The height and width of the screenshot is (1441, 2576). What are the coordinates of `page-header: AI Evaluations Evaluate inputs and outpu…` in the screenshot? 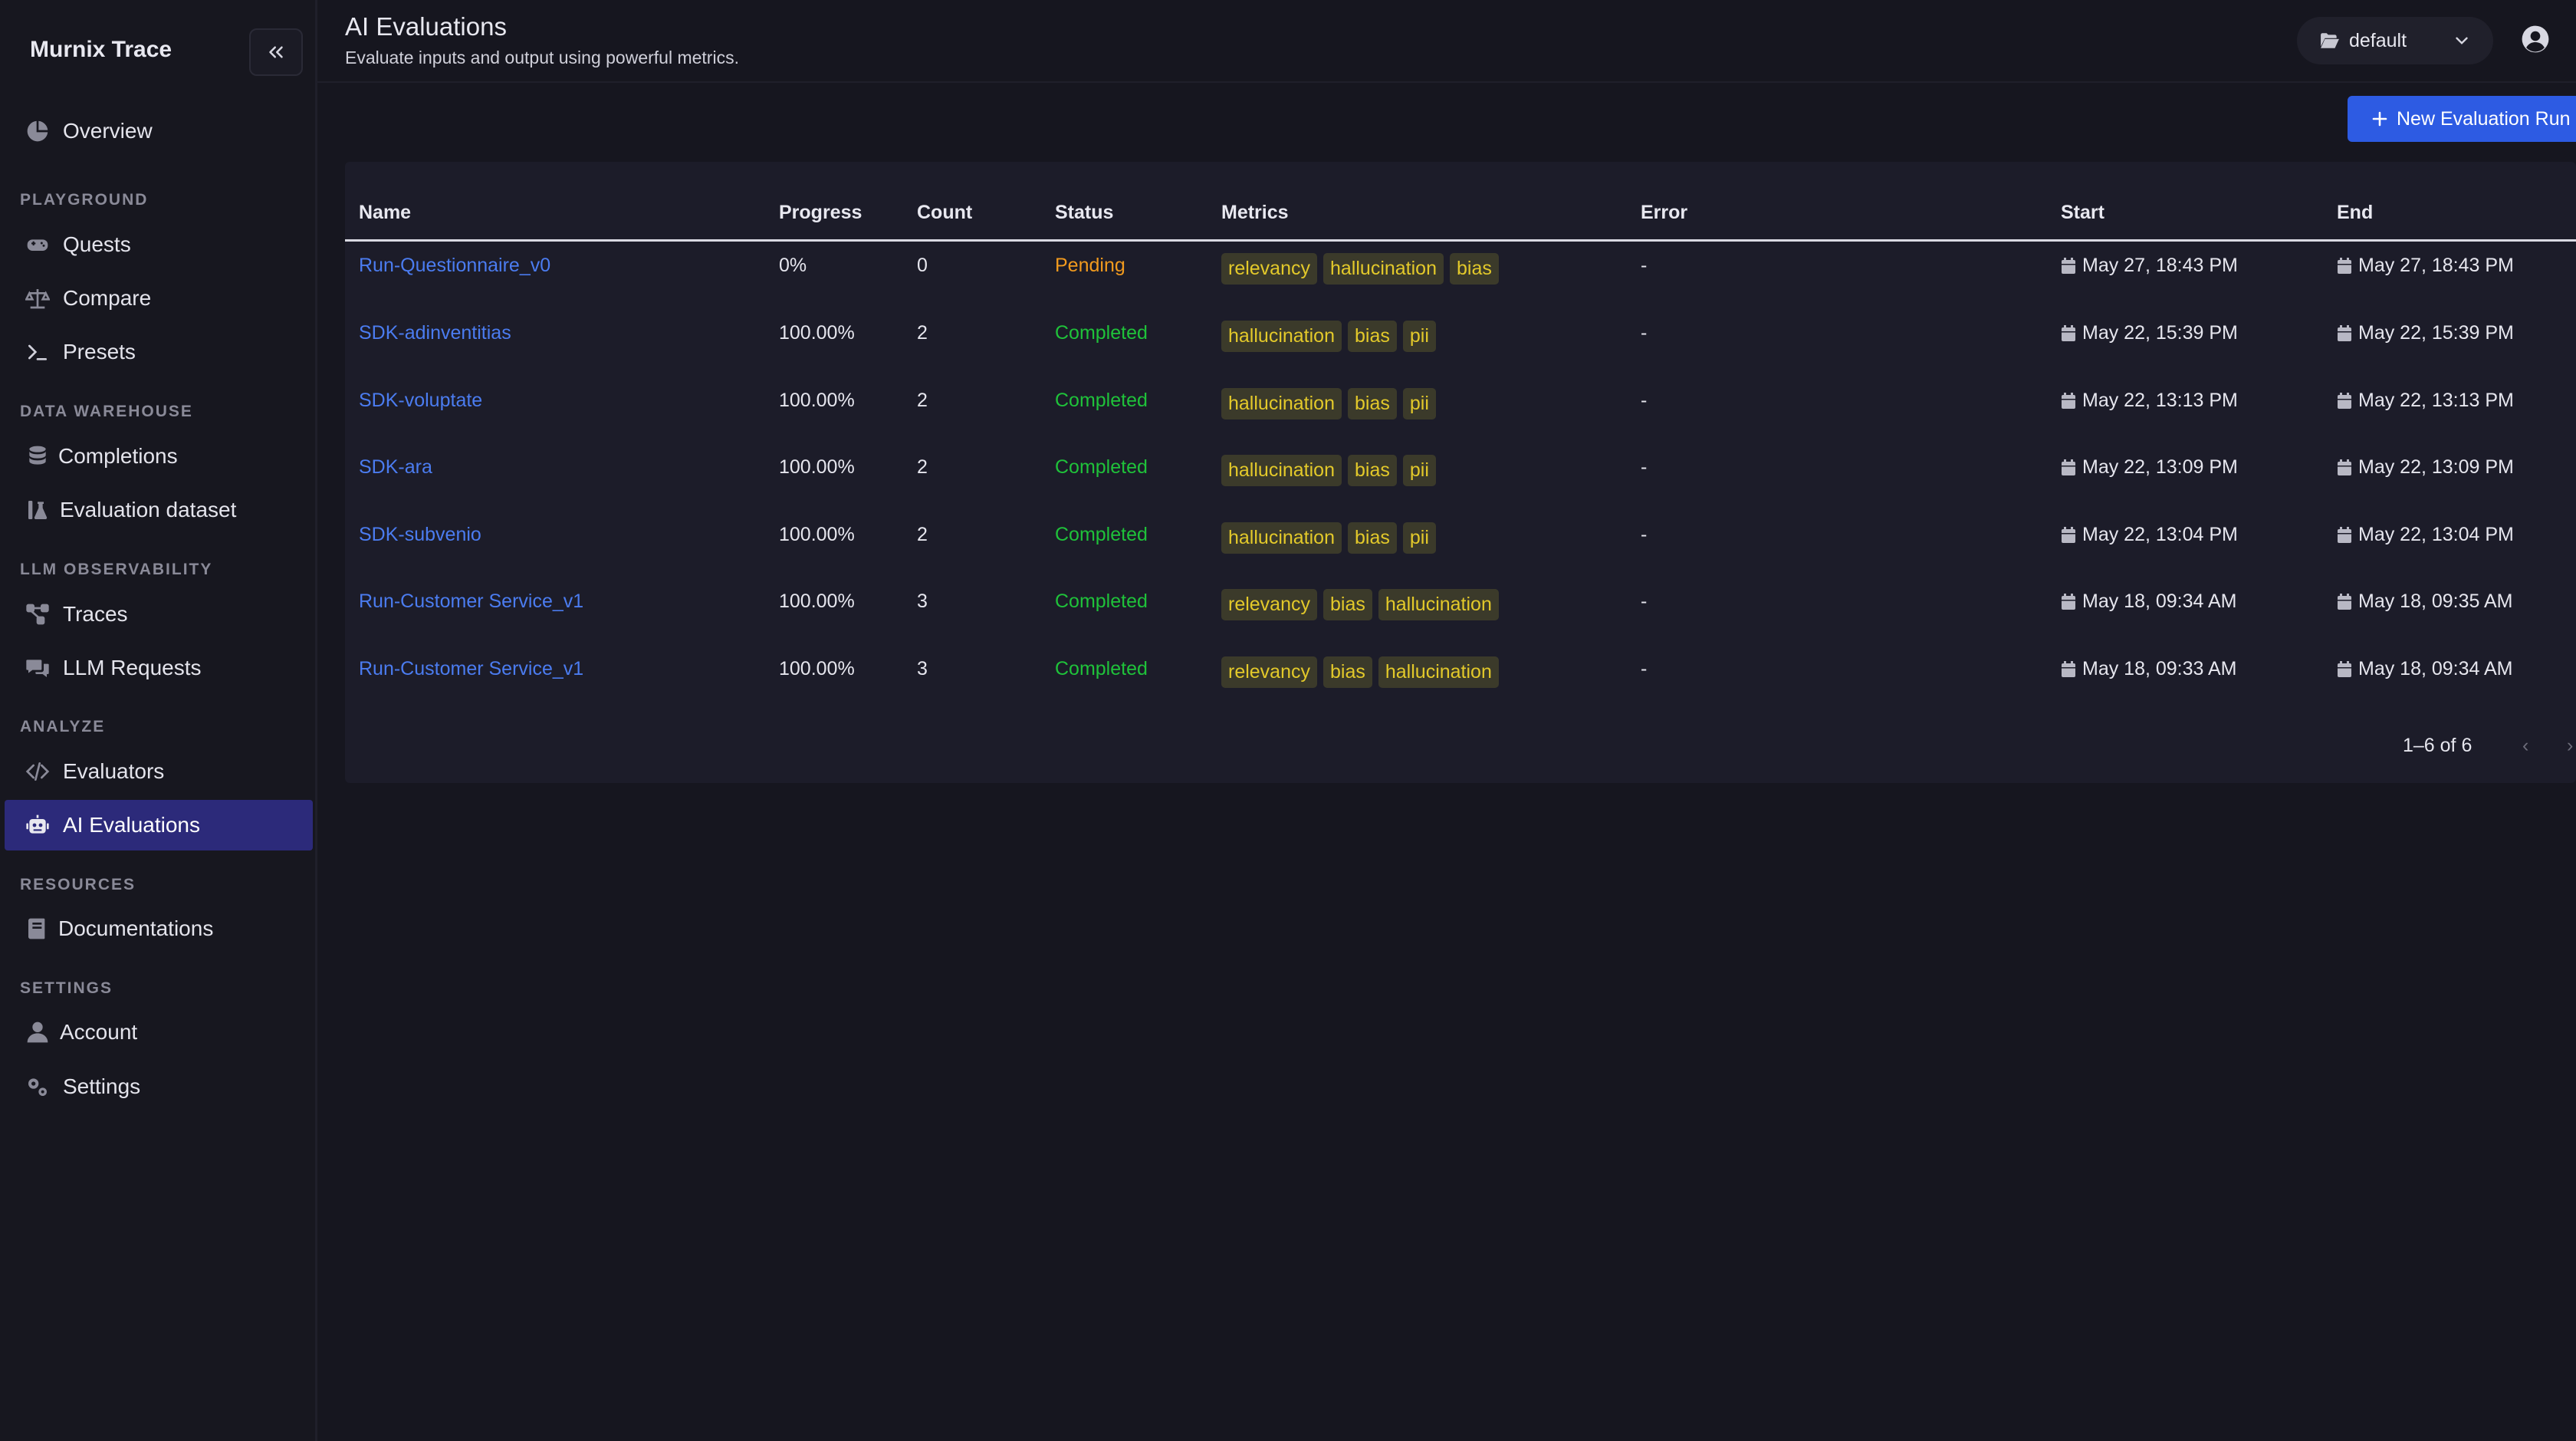 It's located at (1447, 42).